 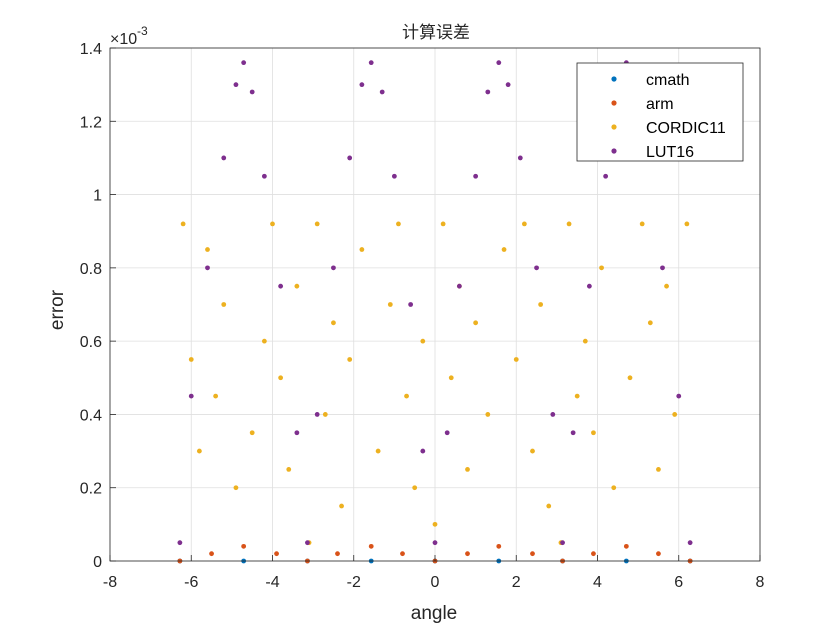 What do you see at coordinates (668, 116) in the screenshot?
I see `legend-entries: cmath arm CORDIC11 LUT16` at bounding box center [668, 116].